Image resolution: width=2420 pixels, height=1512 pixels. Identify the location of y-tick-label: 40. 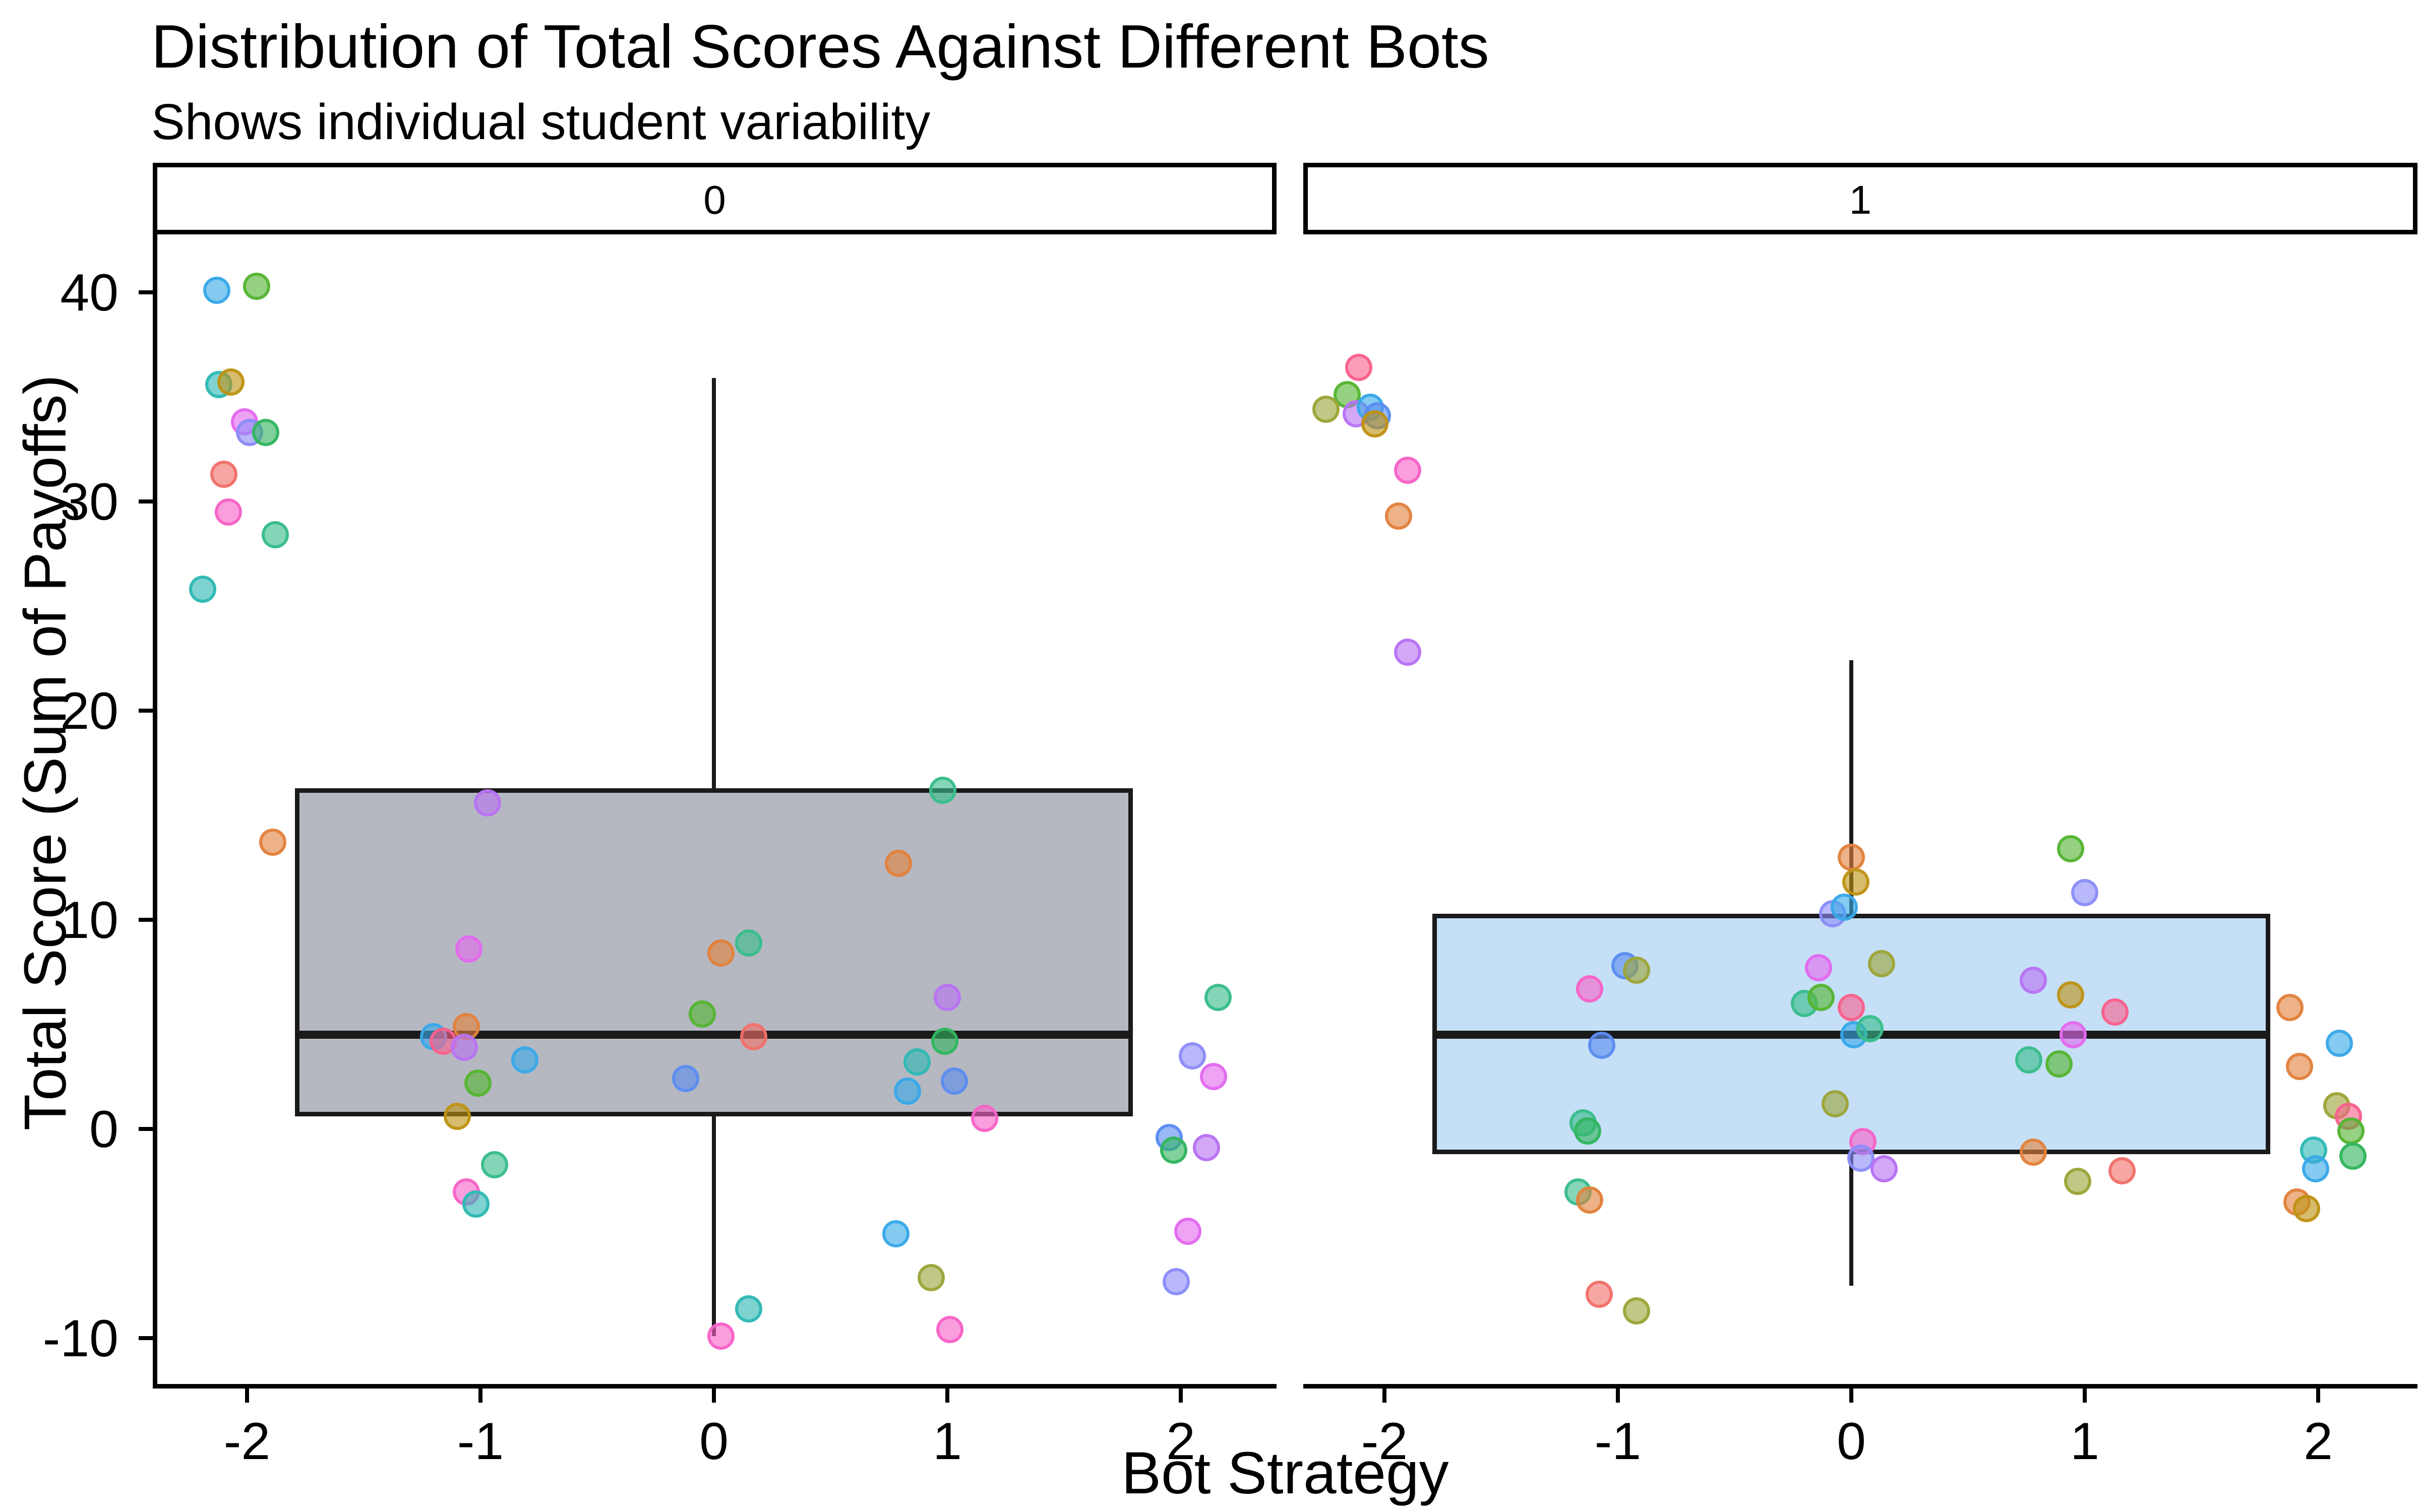
(89, 293).